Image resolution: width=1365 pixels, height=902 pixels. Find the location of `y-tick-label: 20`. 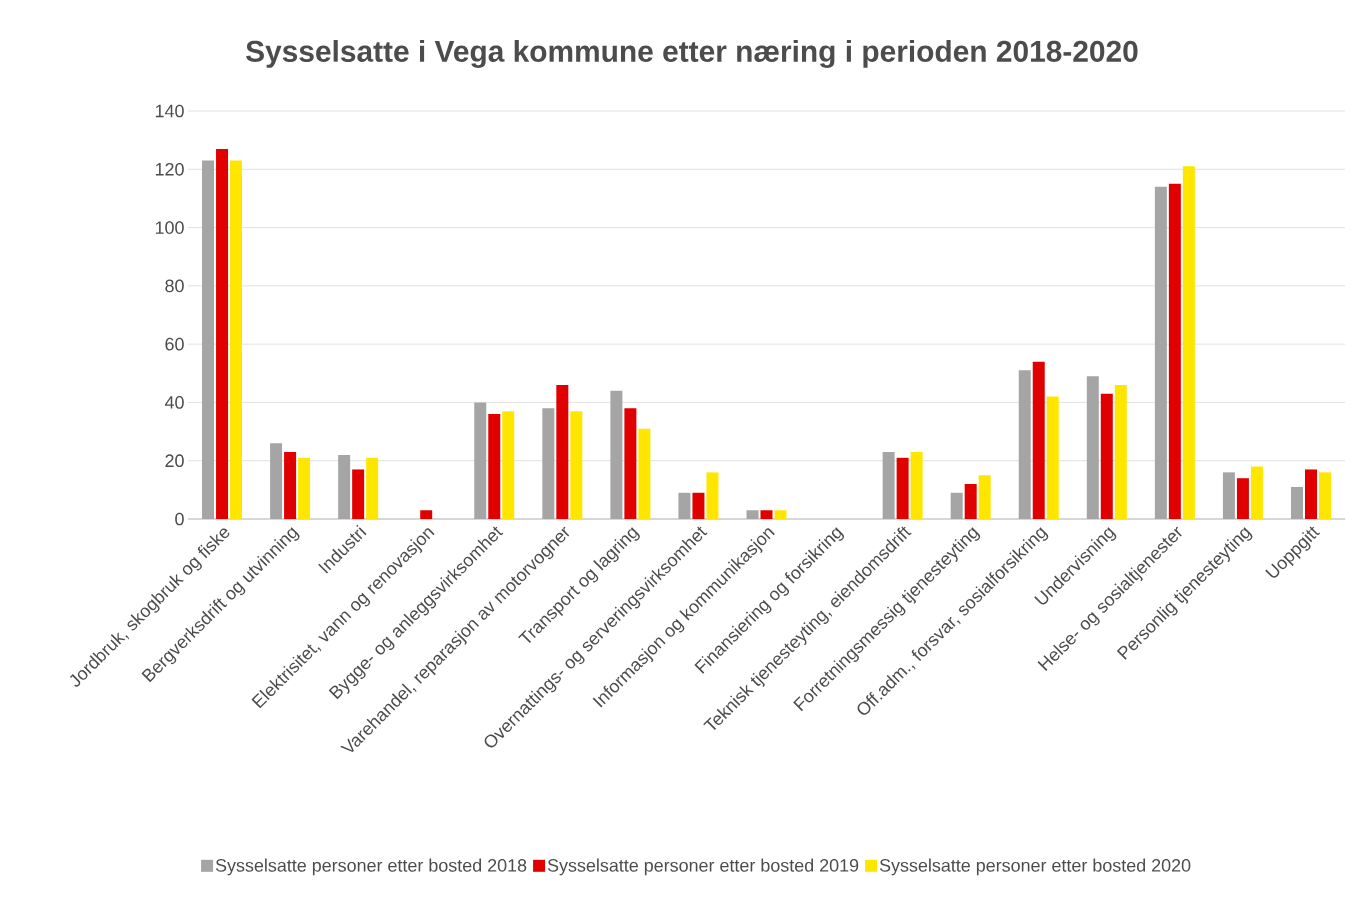

y-tick-label: 20 is located at coordinates (174, 461).